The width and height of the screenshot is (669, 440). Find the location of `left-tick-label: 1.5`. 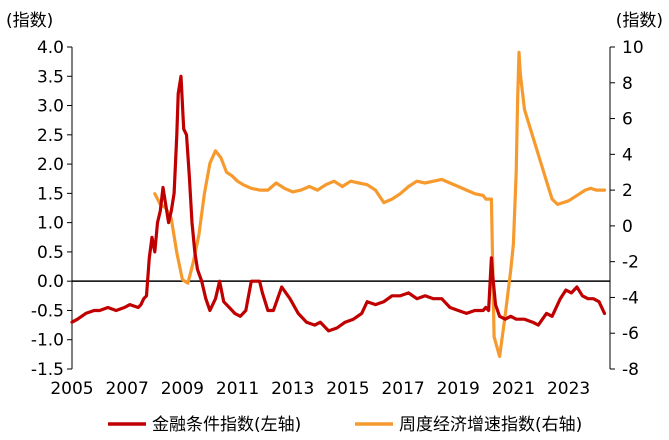

left-tick-label: 1.5 is located at coordinates (50, 194).